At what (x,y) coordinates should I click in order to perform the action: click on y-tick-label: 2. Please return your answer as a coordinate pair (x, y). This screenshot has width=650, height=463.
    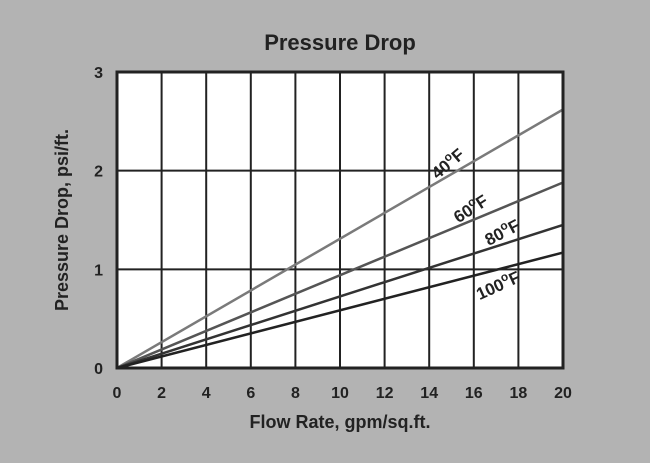
    Looking at the image, I should click on (98, 172).